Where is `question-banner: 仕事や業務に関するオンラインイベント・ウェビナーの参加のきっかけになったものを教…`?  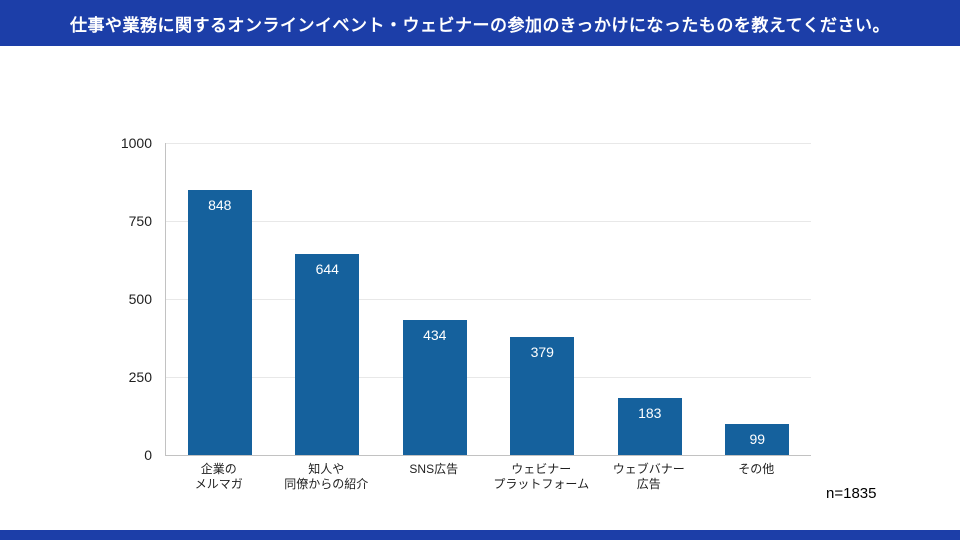 question-banner: 仕事や業務に関するオンラインイベント・ウェビナーの参加のきっかけになったものを教… is located at coordinates (480, 23).